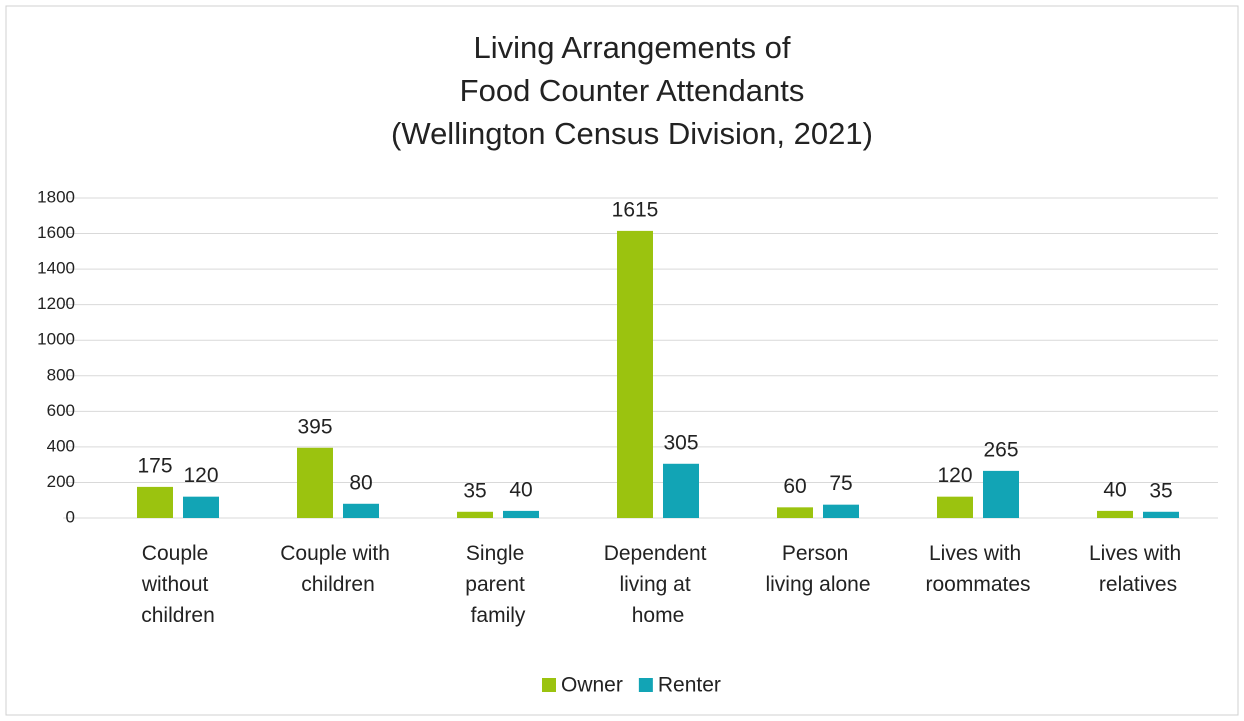 The height and width of the screenshot is (721, 1244). I want to click on y-tick-label: 600, so click(61, 410).